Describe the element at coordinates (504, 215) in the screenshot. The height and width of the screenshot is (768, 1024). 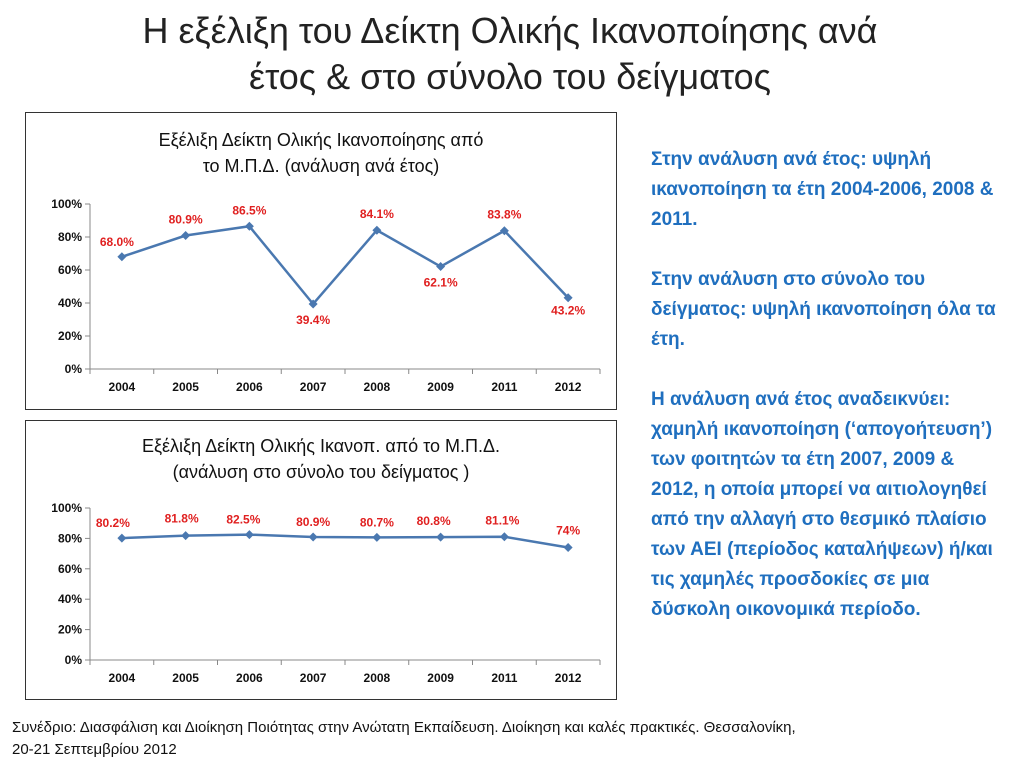
I see `data-label: 83.8%` at that location.